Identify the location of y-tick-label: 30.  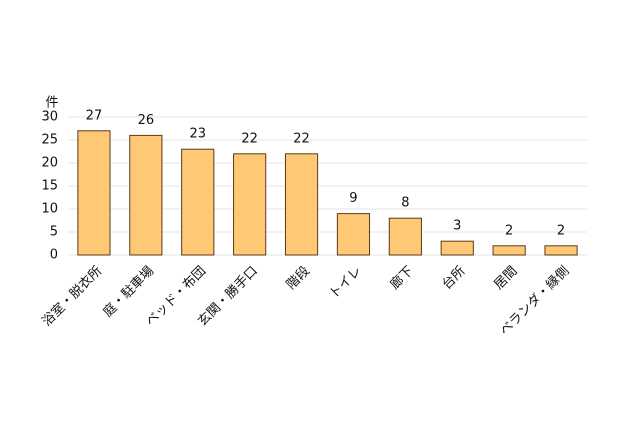
(49, 117).